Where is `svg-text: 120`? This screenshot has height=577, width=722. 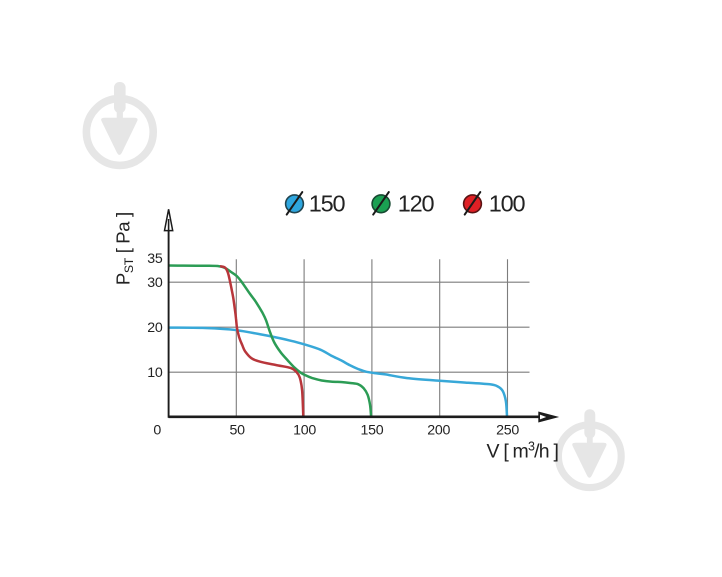 svg-text: 120 is located at coordinates (416, 203).